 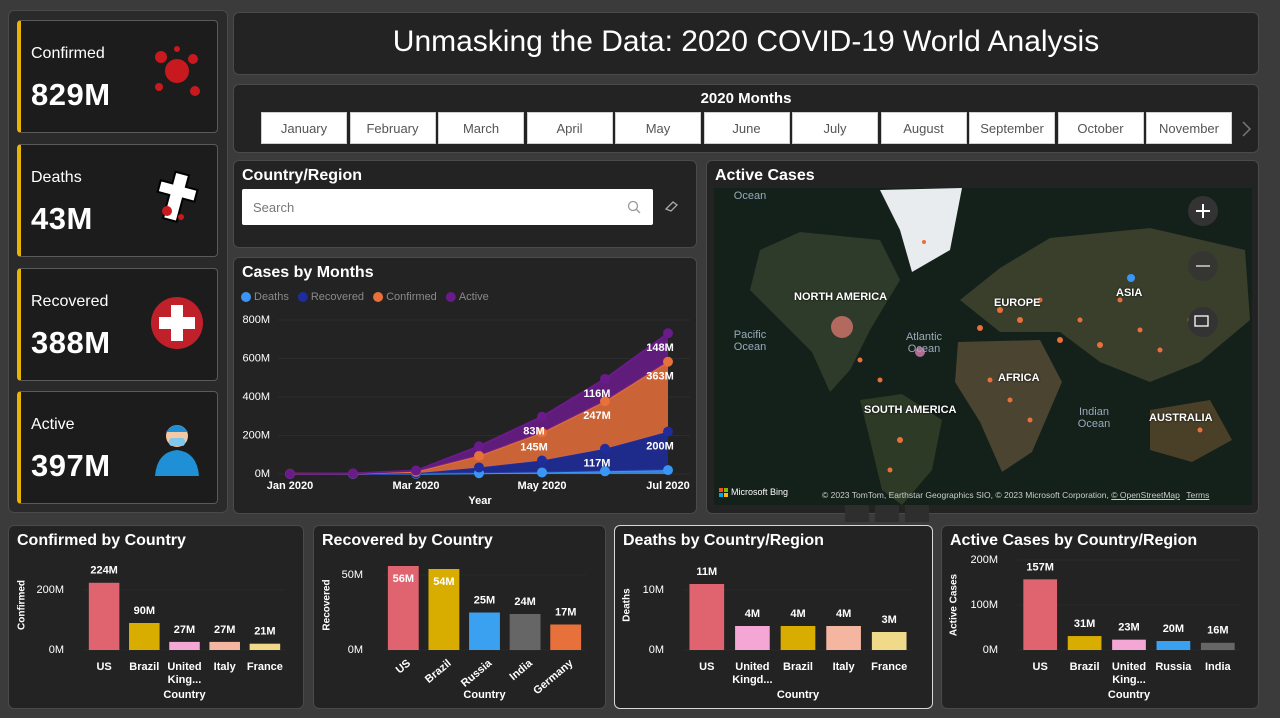 I want to click on country-filter-panel: Country/Region Search, so click(x=465, y=204).